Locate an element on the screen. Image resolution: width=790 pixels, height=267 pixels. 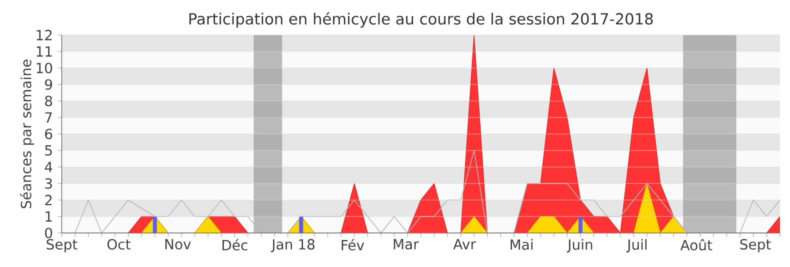
chart-title: Participation en hémicycle au cours de la session 2017-2018 is located at coordinates (421, 20).